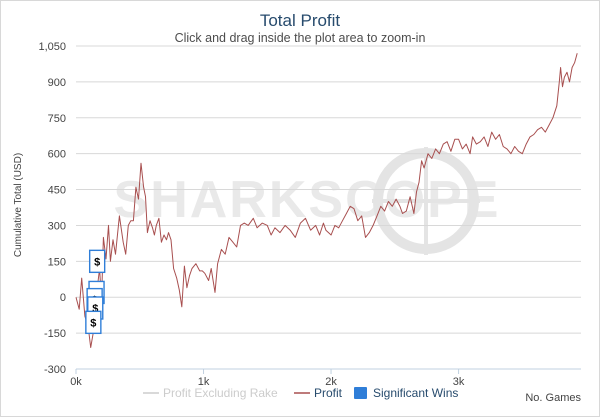 The width and height of the screenshot is (600, 417). I want to click on y-tick-label: -150, so click(55, 334).